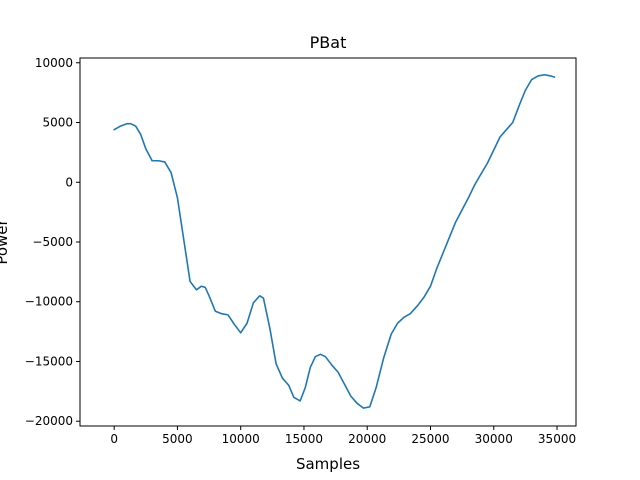  Describe the element at coordinates (430, 439) in the screenshot. I see `x-tick-label: 25000` at that location.